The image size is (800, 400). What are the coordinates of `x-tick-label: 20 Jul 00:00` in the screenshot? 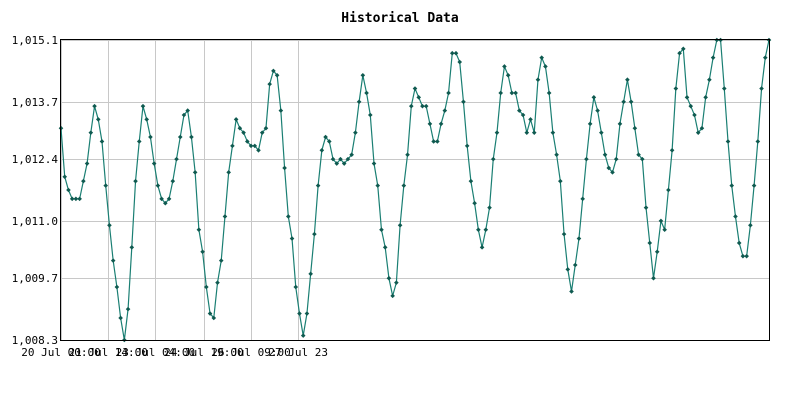 It's located at (60, 352).